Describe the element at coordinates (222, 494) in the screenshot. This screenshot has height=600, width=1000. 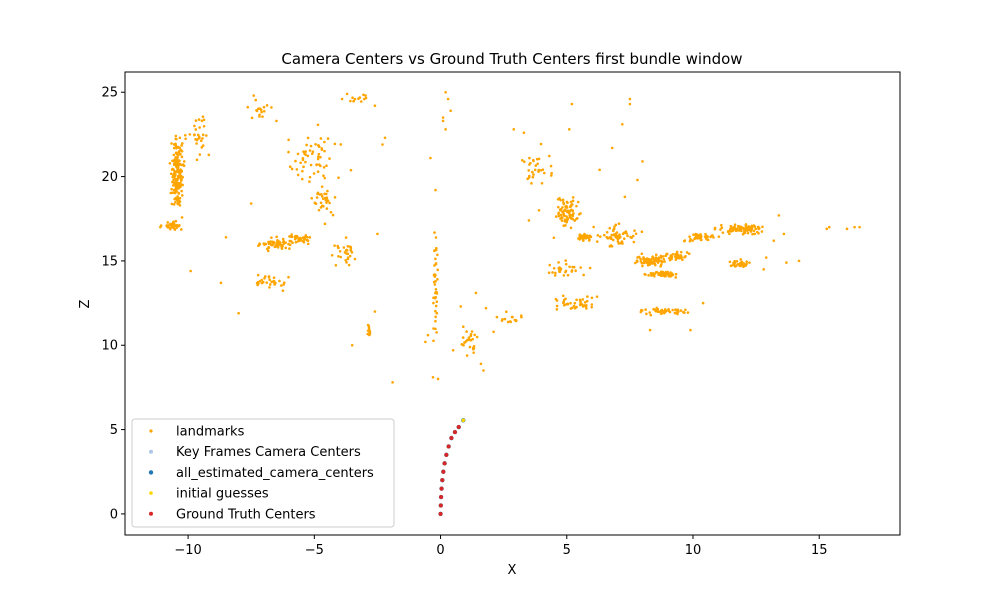
I see `legend-label: initial guesses` at that location.